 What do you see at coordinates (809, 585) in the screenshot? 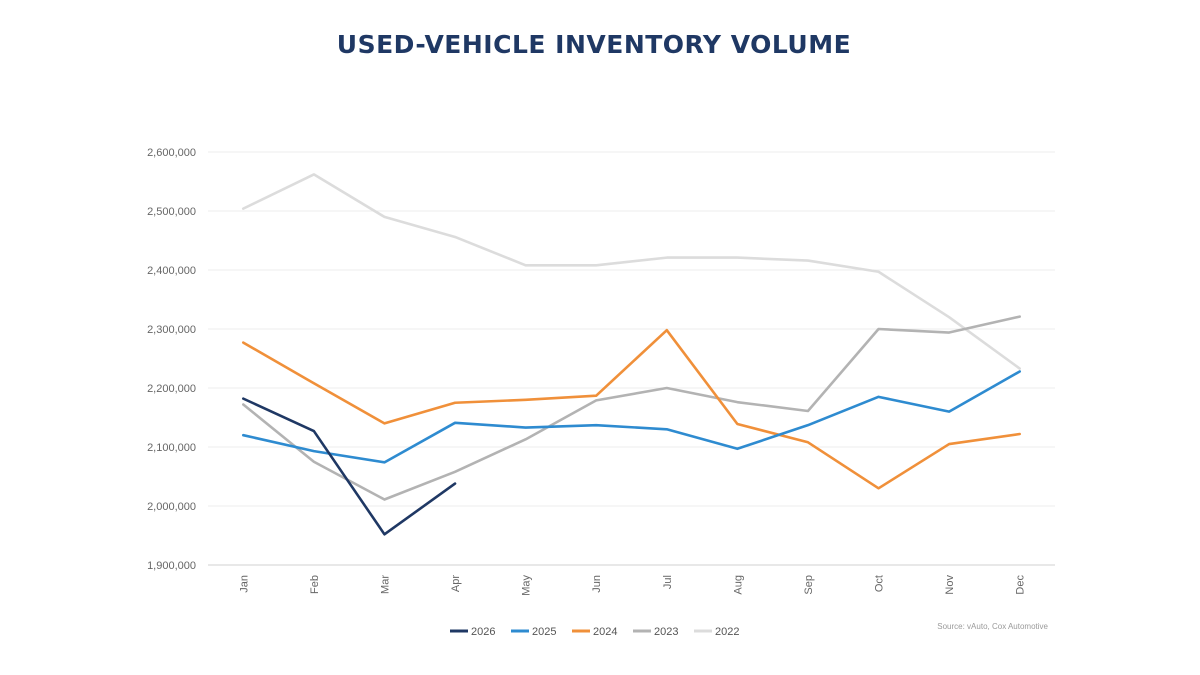
I see `x-tick-label: Sep` at bounding box center [809, 585].